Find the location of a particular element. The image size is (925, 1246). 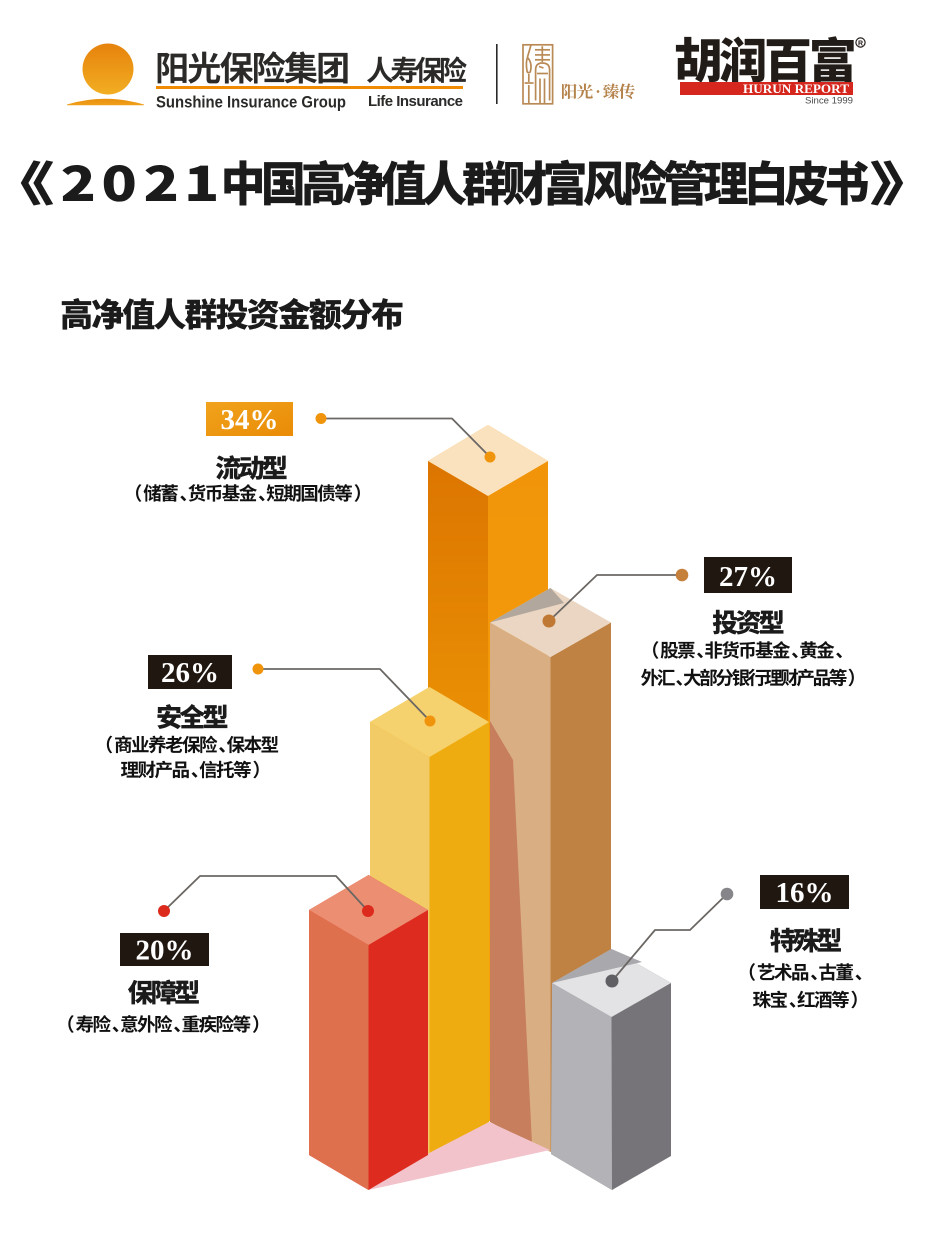

svg-text: 27% is located at coordinates (748, 577).